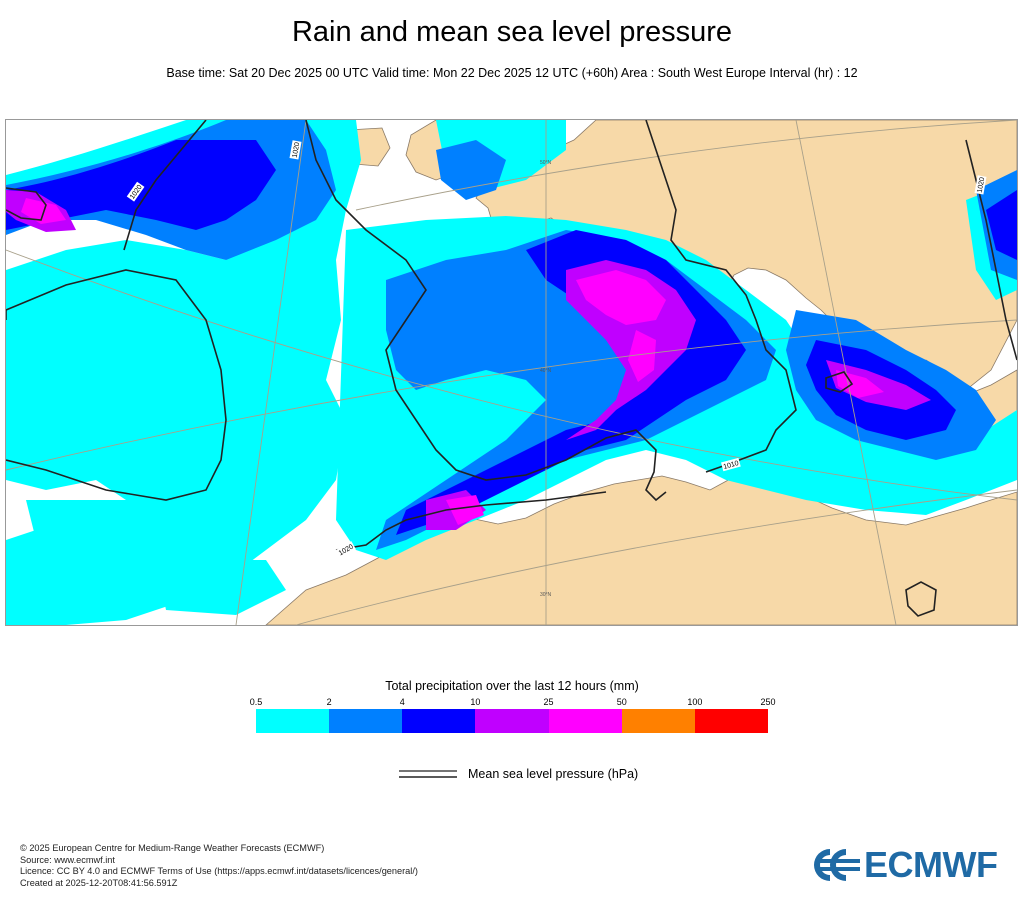 This screenshot has width=1024, height=922. Describe the element at coordinates (548, 702) in the screenshot. I see `legend-tick-label: 25` at that location.